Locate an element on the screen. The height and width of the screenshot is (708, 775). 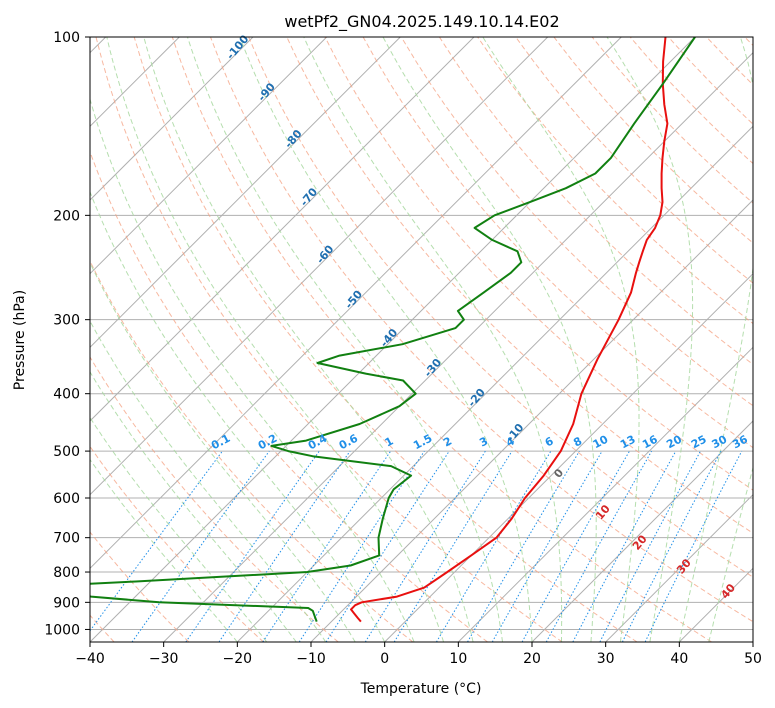
thetae-label: 40 is located at coordinates (728, 591).